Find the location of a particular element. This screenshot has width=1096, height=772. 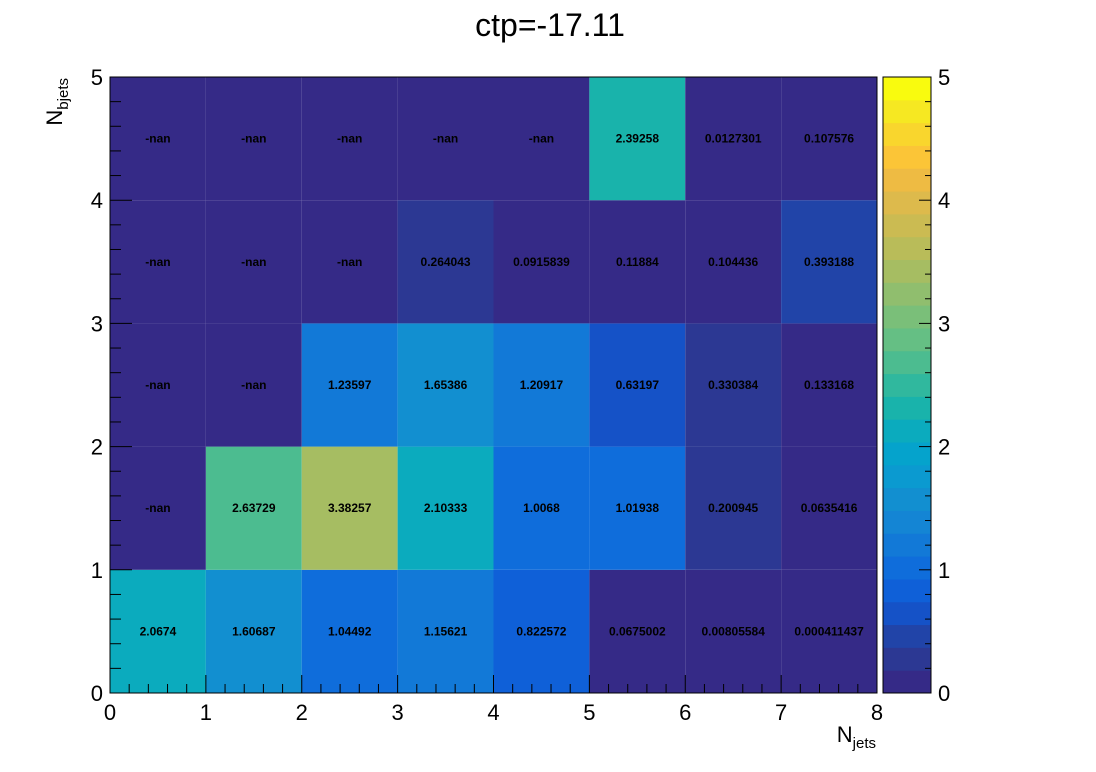

heatmap-cell-label-7-0: 0.000411437 is located at coordinates (829, 631).